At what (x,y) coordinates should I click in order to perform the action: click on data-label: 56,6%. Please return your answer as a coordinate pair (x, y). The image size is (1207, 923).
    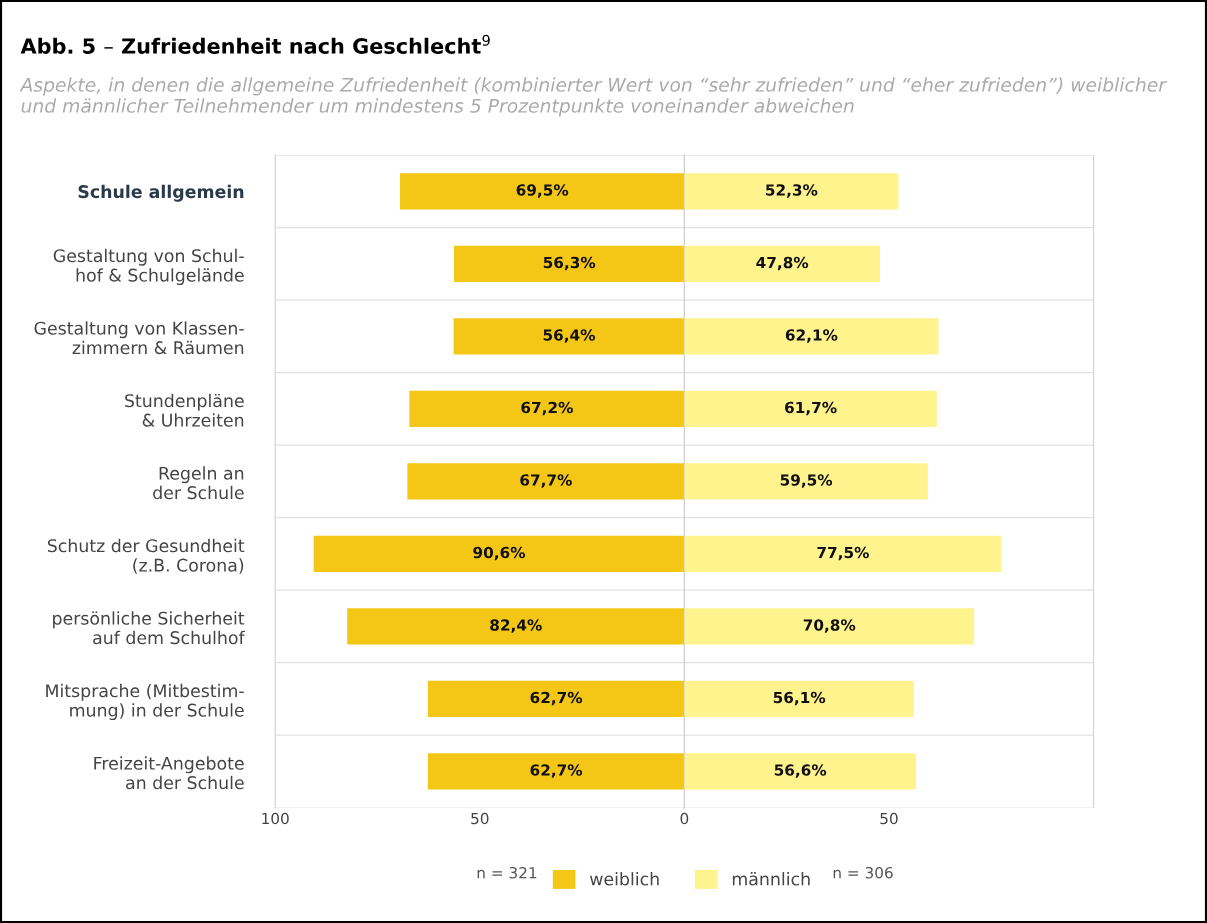
    Looking at the image, I should click on (800, 771).